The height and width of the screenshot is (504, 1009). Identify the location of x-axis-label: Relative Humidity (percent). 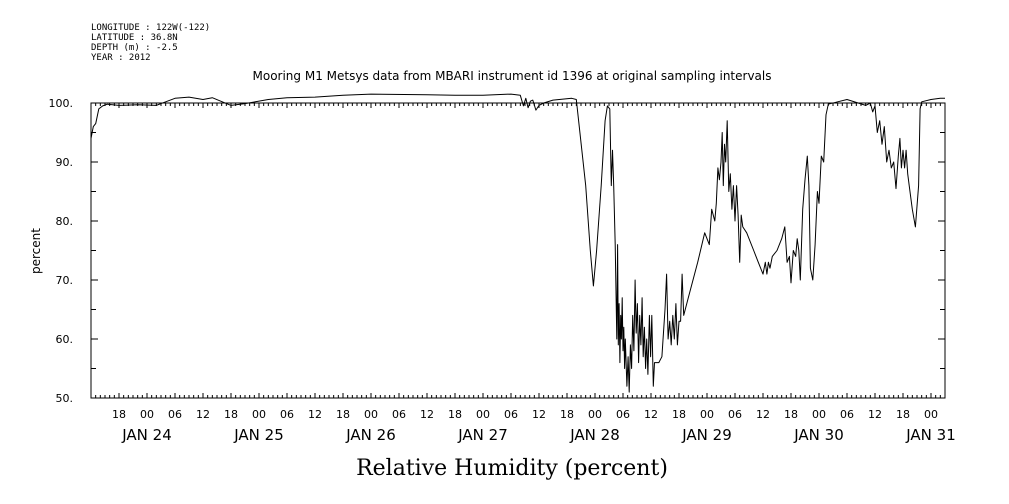
(512, 468).